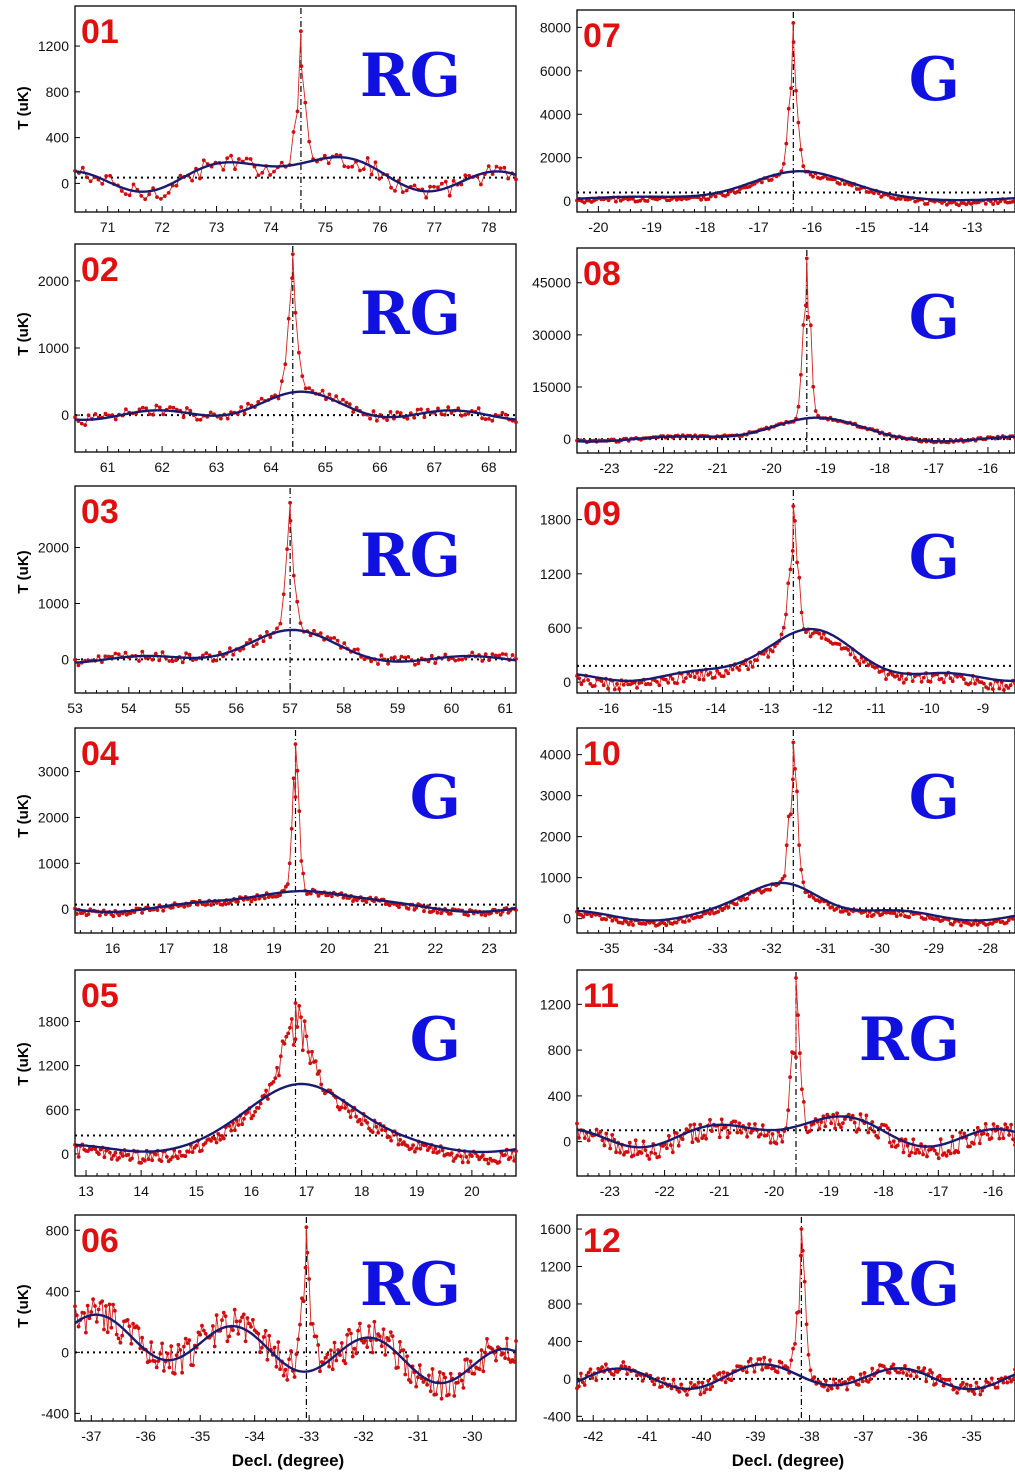 This screenshot has height=1472, width=1015. Describe the element at coordinates (278, 841) in the screenshot. I see `panel-04: 0 1000 2000 3000 16 17 18 19 20 21 22 23 04 G` at that location.